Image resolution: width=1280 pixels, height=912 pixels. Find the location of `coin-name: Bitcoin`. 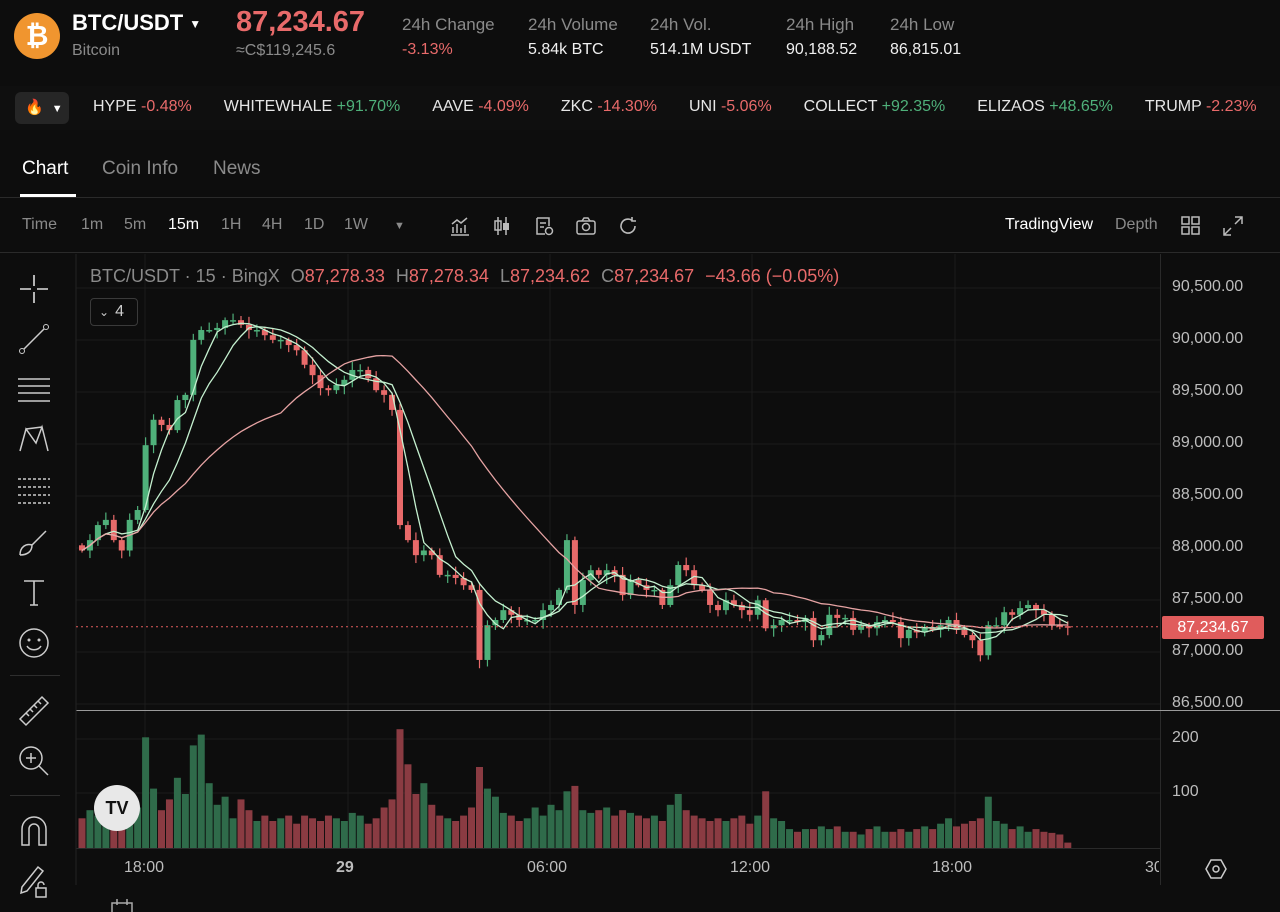

coin-name: Bitcoin is located at coordinates (96, 50).